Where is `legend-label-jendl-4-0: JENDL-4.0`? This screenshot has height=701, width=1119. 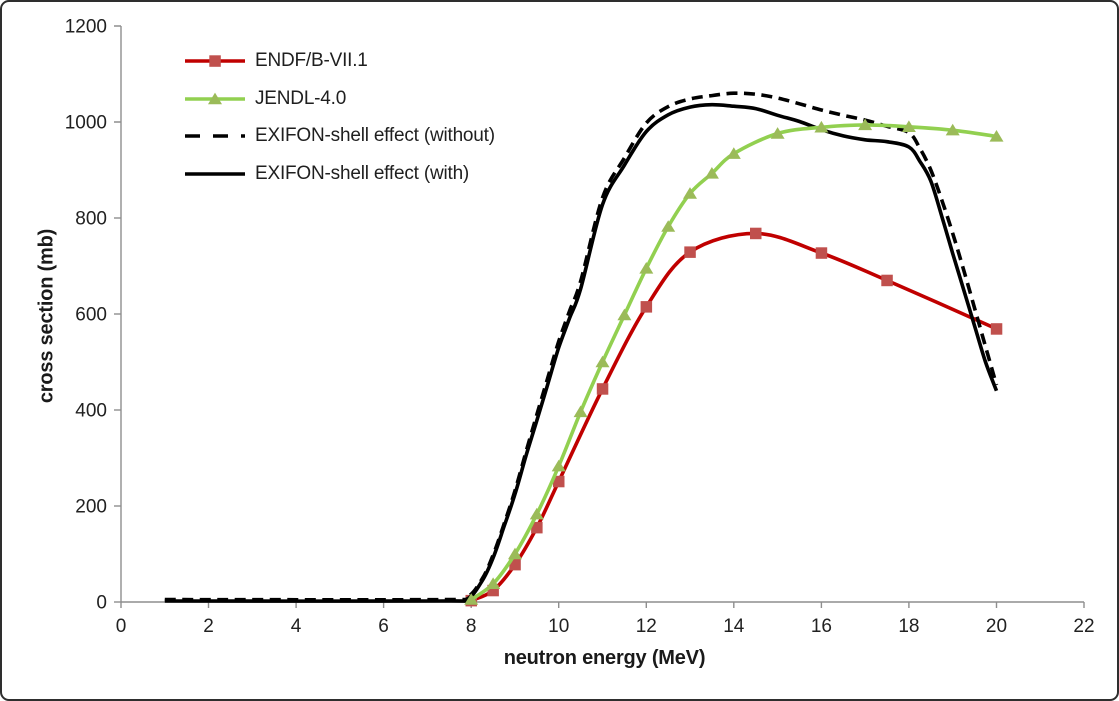
legend-label-jendl-4-0: JENDL-4.0 is located at coordinates (301, 98).